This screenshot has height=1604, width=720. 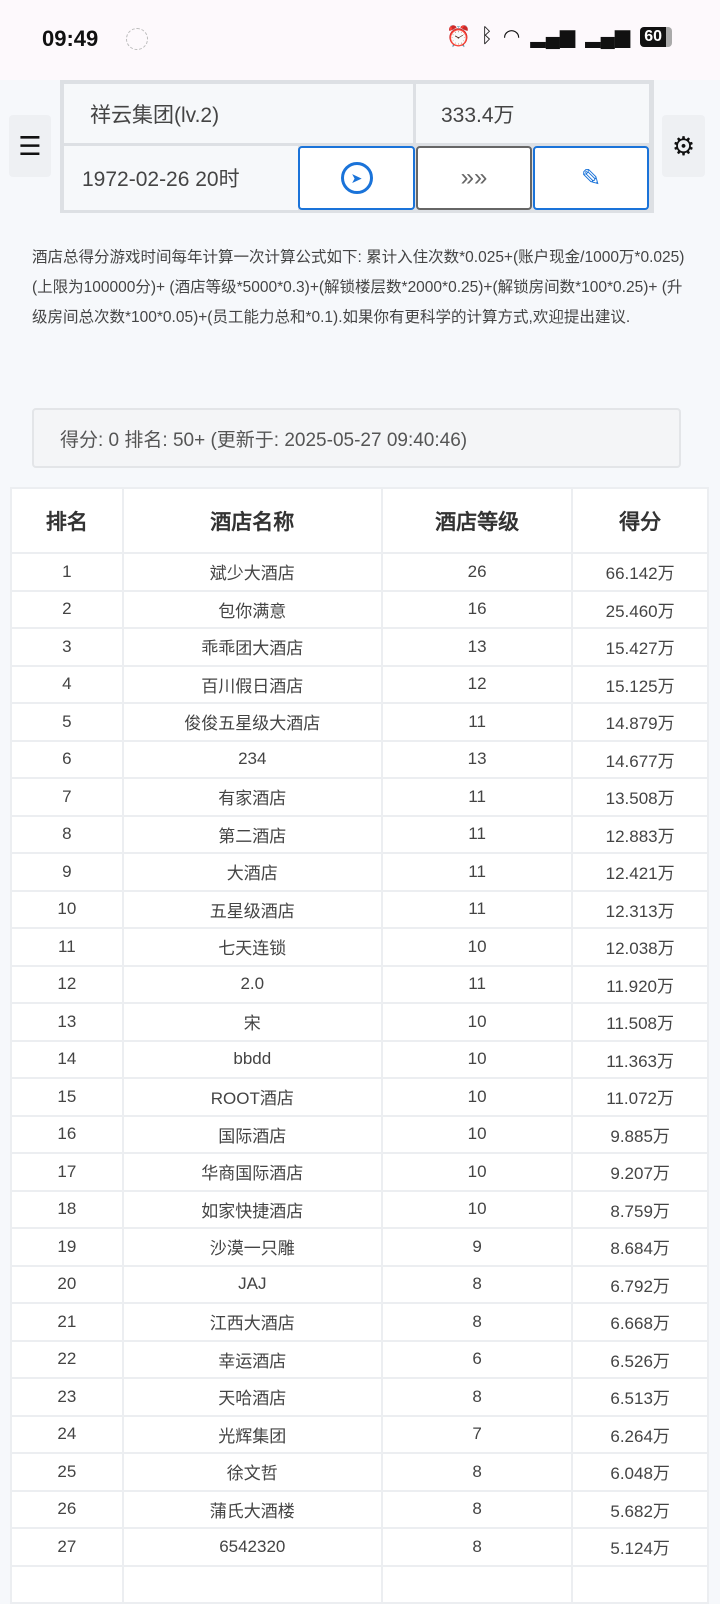 What do you see at coordinates (252, 1209) in the screenshot?
I see `cell-hotel-name: 如家快捷酒店` at bounding box center [252, 1209].